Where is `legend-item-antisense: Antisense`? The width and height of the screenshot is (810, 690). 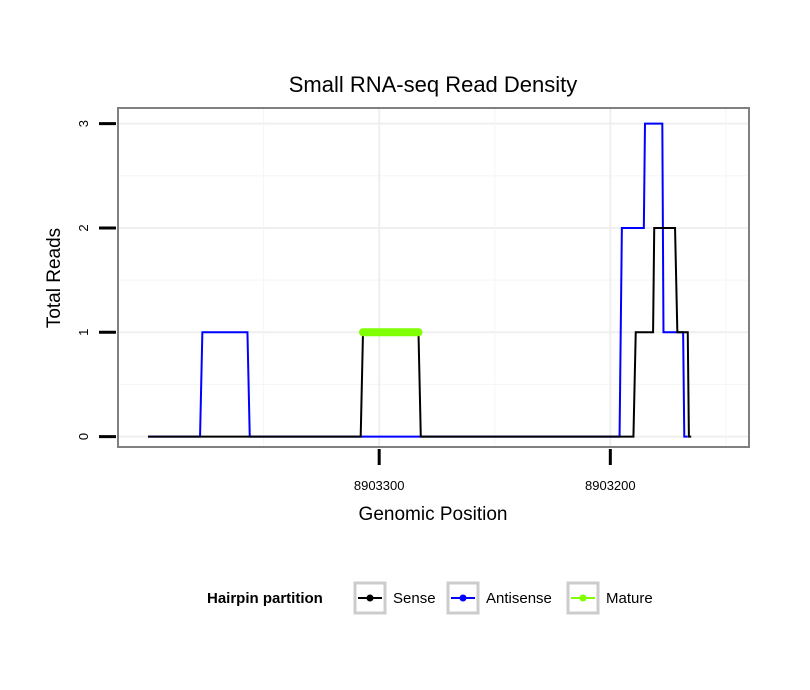
legend-item-antisense: Antisense is located at coordinates (499, 598).